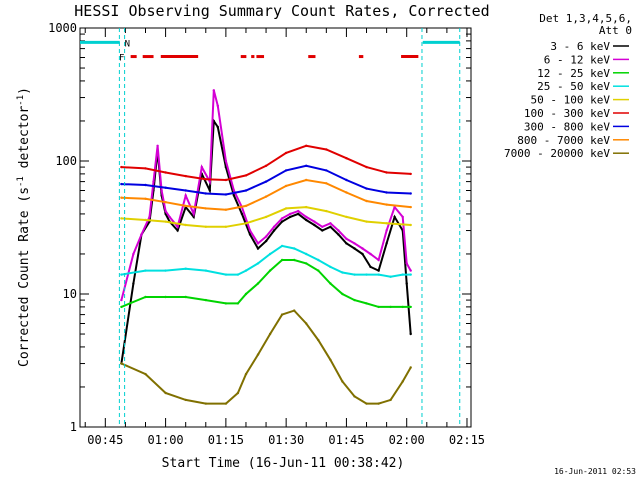  Describe the element at coordinates (127, 44) in the screenshot. I see `event-marker-label: N` at that location.